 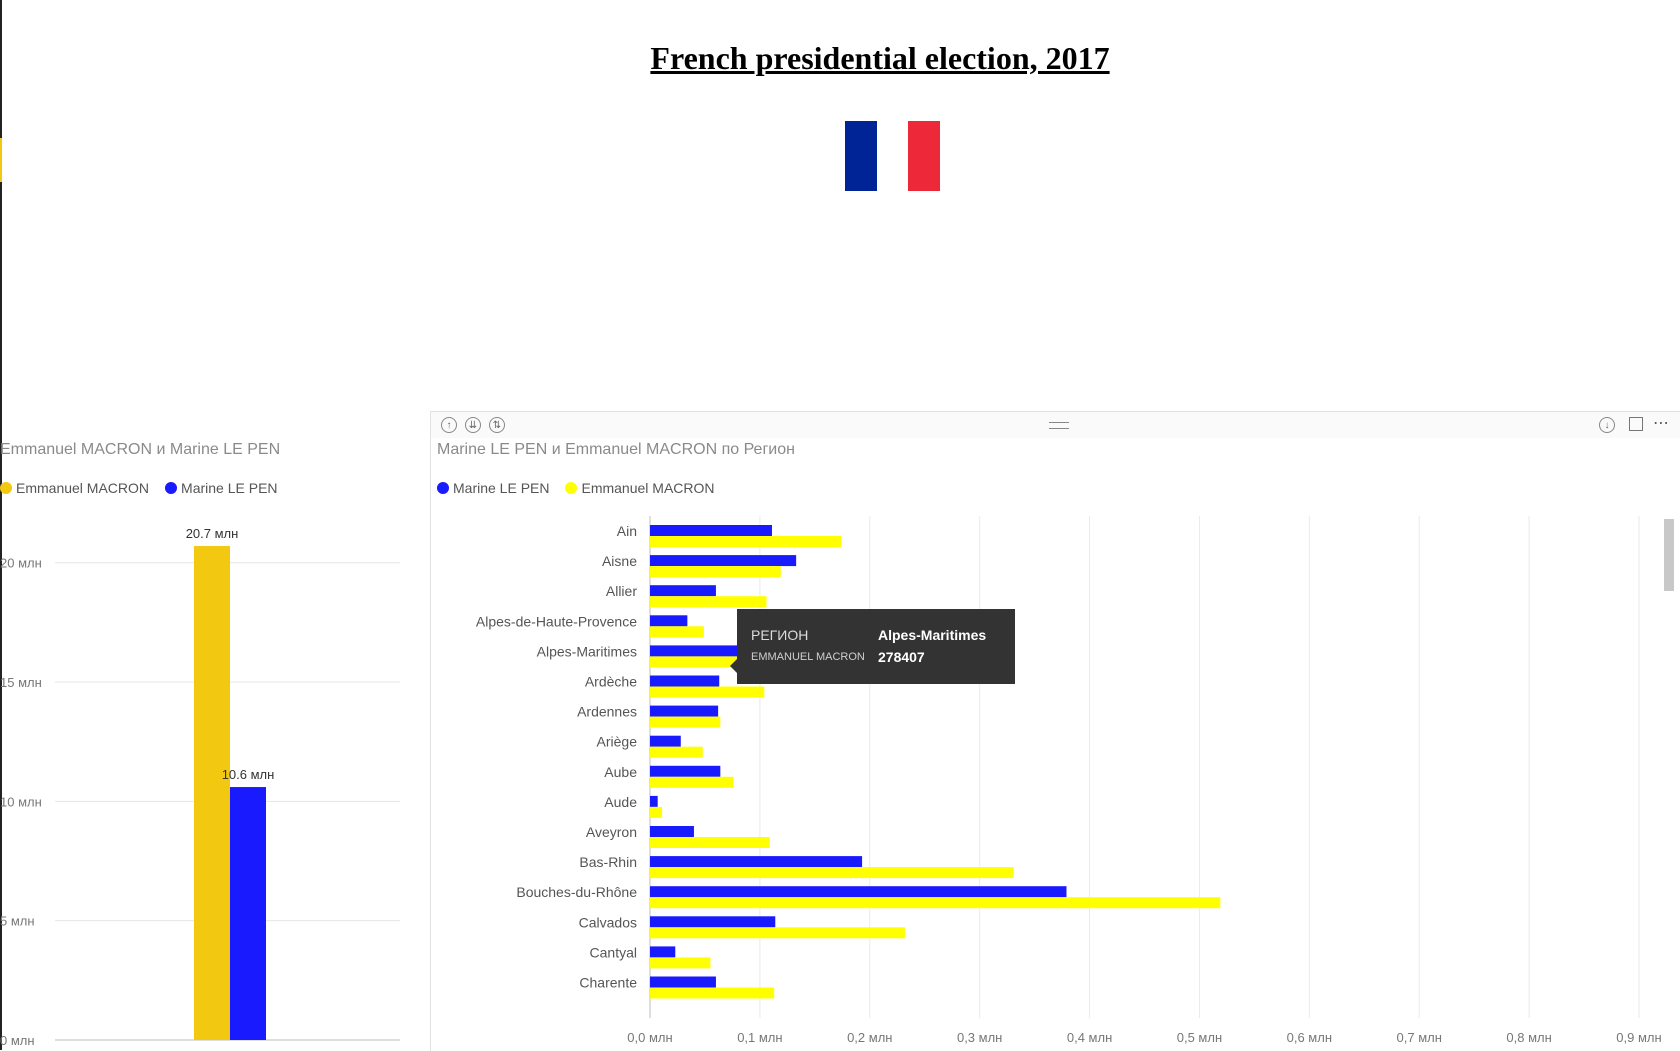 What do you see at coordinates (17, 921) in the screenshot?
I see `y-tick-label: 5 млн` at bounding box center [17, 921].